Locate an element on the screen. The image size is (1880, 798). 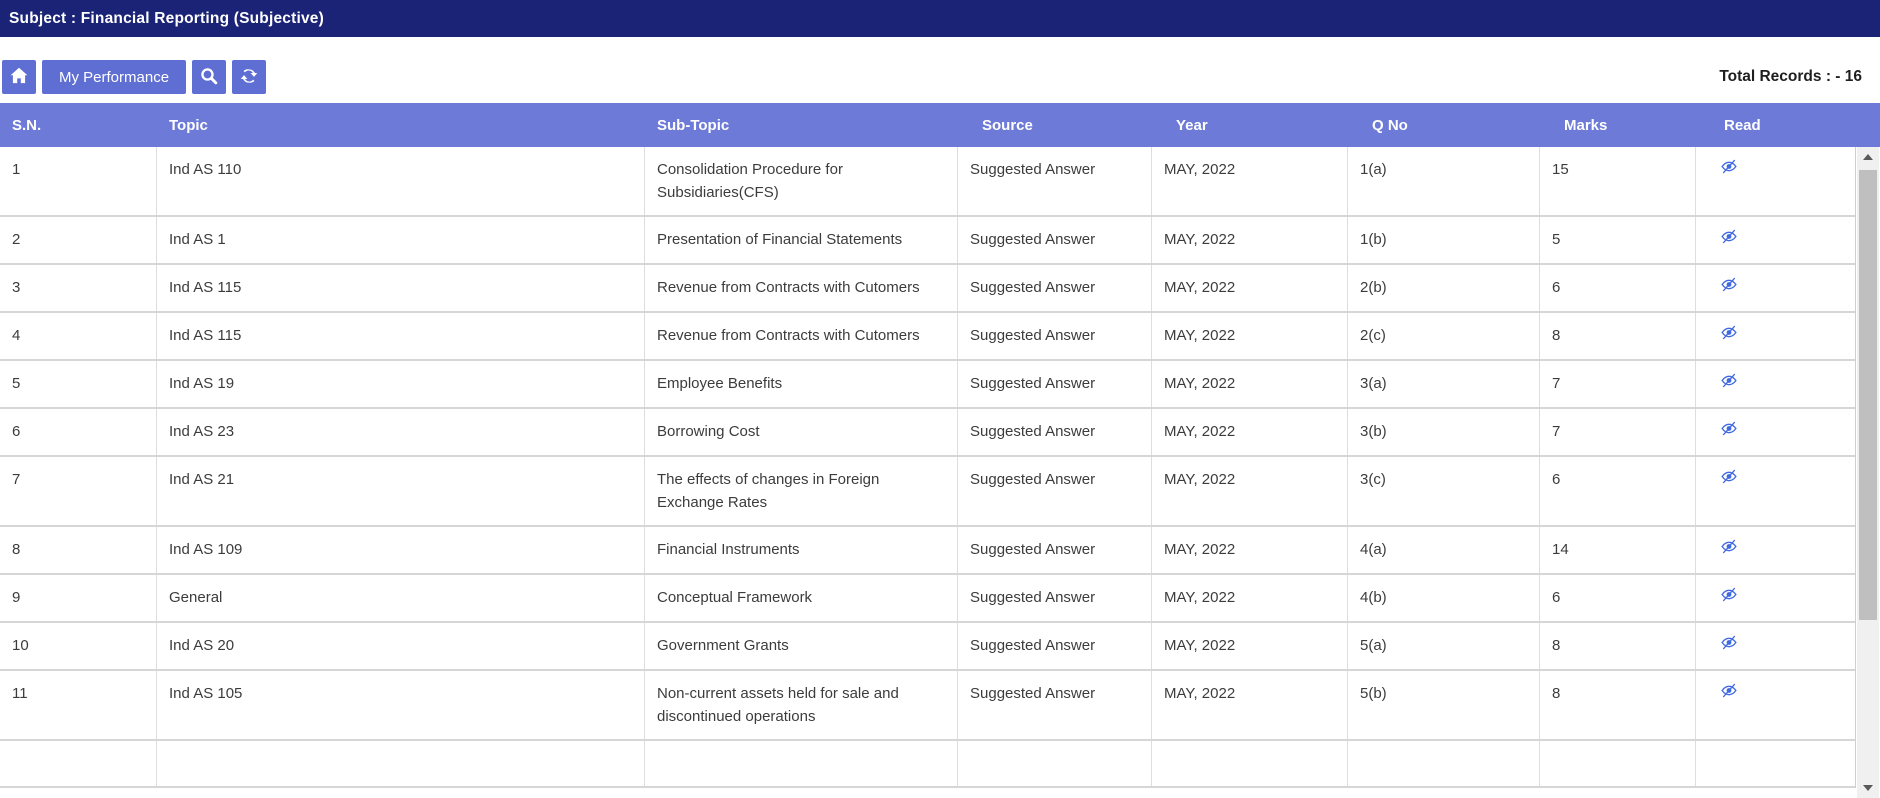
search-button is located at coordinates (209, 77).